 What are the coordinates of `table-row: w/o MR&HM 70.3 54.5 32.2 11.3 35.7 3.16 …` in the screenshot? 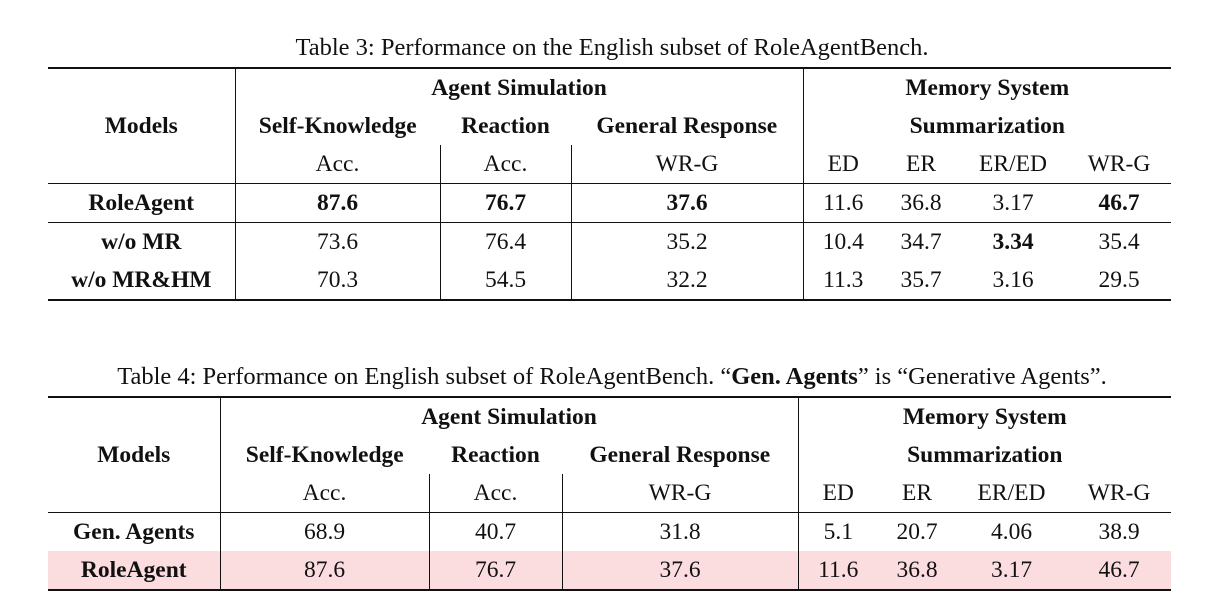 It's located at (610, 281).